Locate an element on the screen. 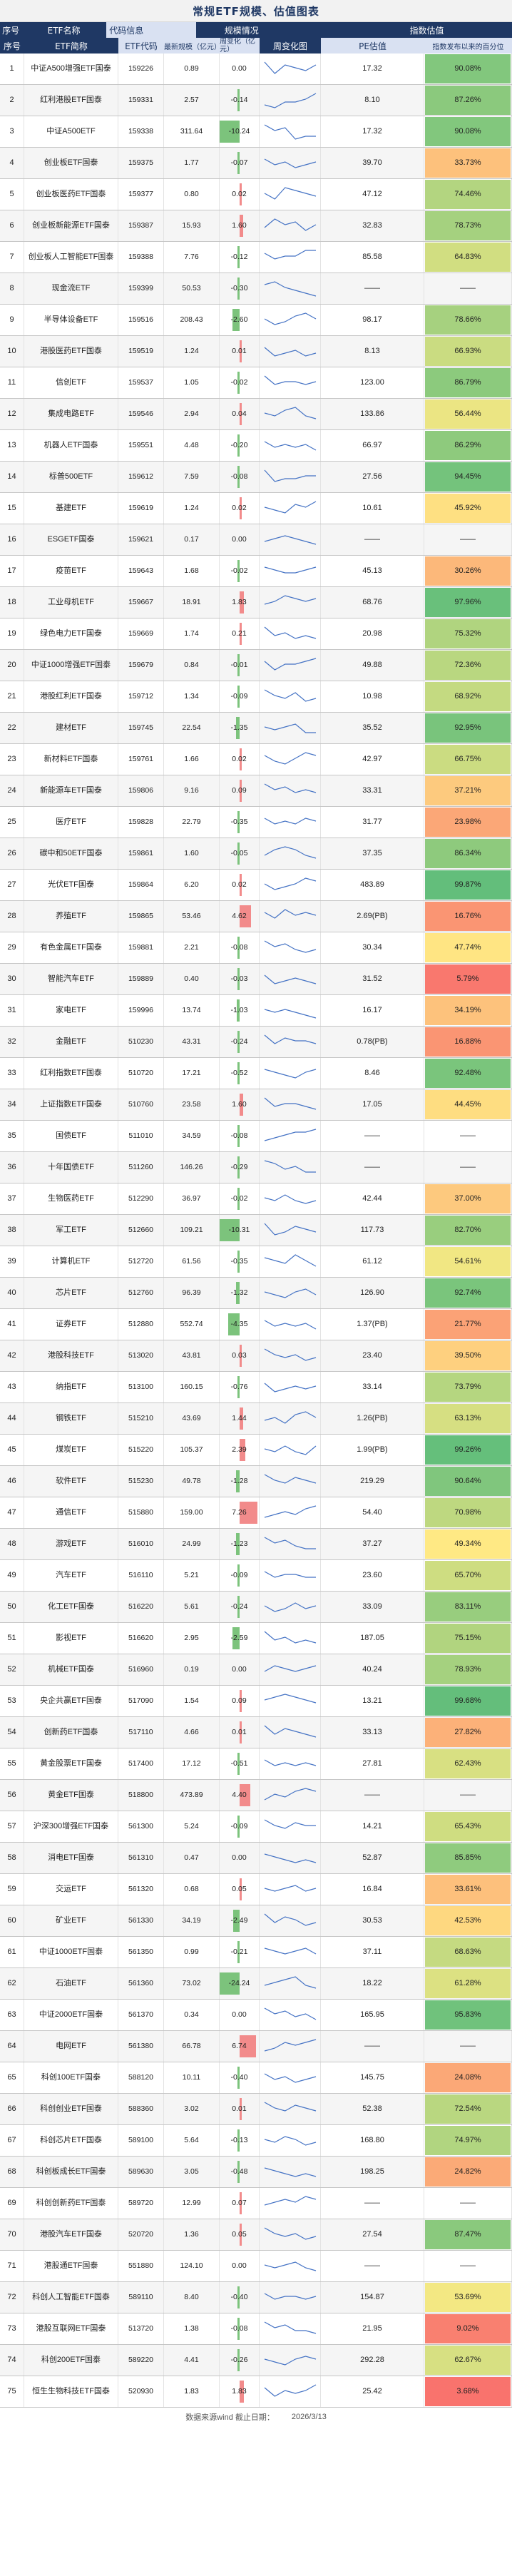  etf-name: 创业板ETF国泰 is located at coordinates (71, 163).